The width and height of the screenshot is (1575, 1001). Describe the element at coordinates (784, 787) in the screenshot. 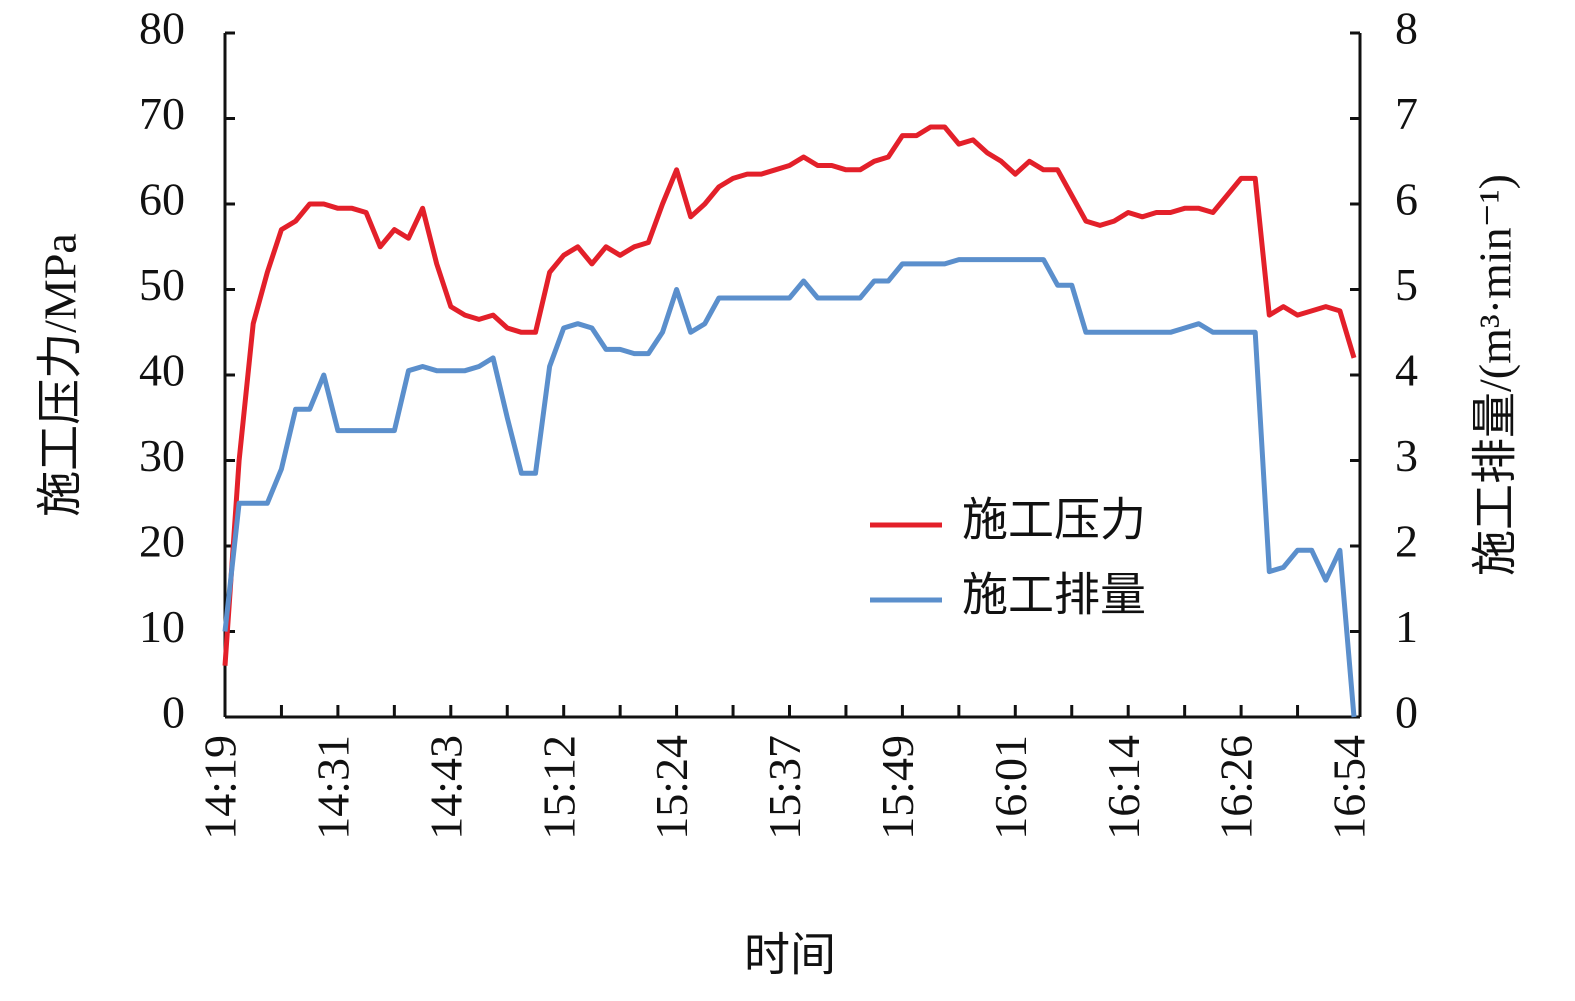

I see `x-tick-label: 15:37` at that location.